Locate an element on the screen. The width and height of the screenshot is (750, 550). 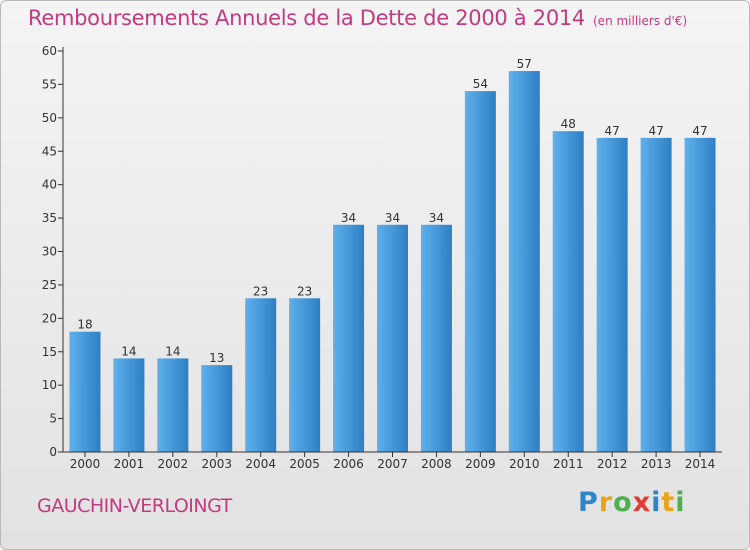
x-tick-label: 2007 is located at coordinates (392, 464).